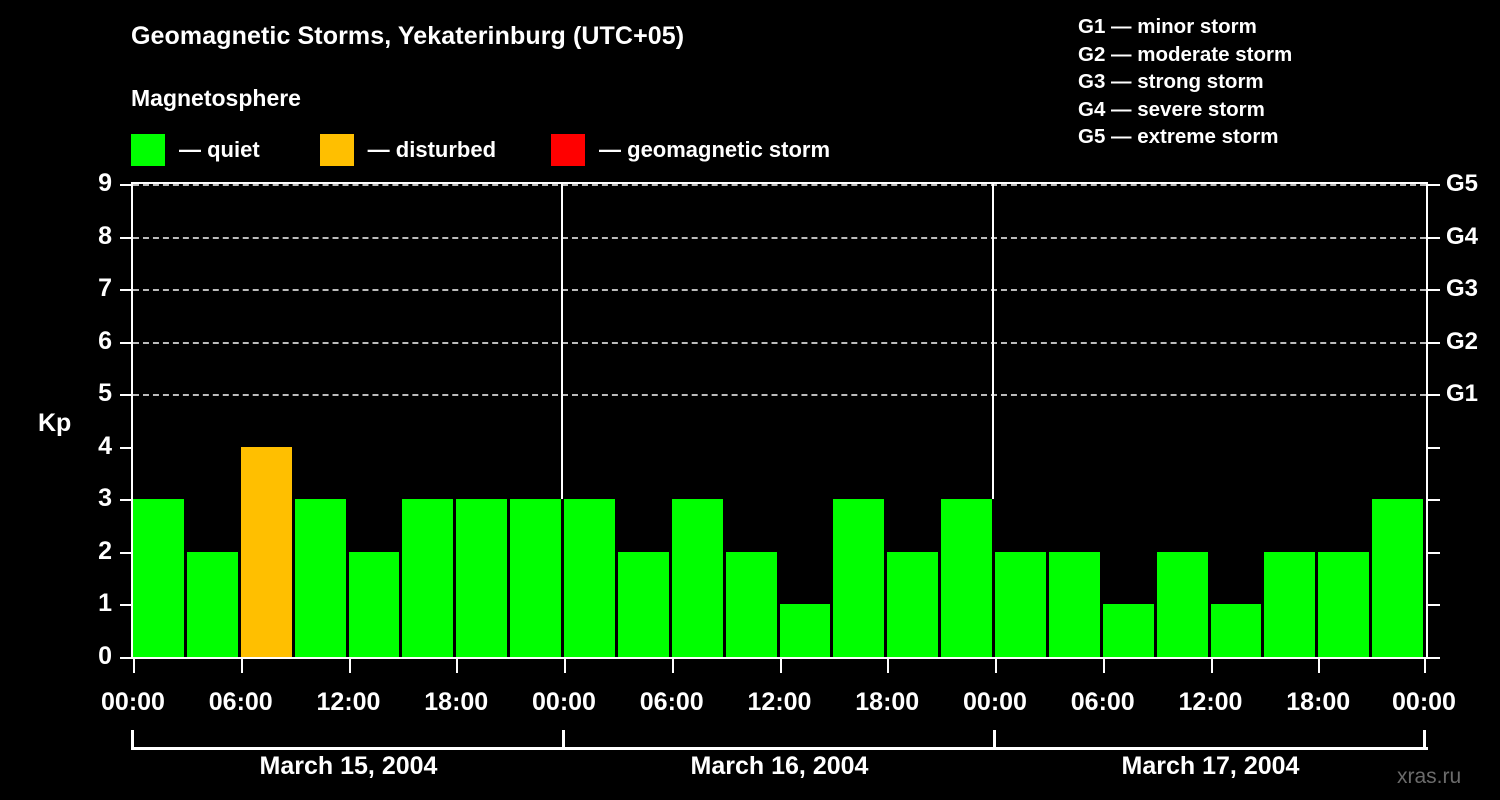 This screenshot has height=800, width=1500. What do you see at coordinates (715, 149) in the screenshot?
I see `legend-label-geomagnetic-storm: — geomagnetic storm` at bounding box center [715, 149].